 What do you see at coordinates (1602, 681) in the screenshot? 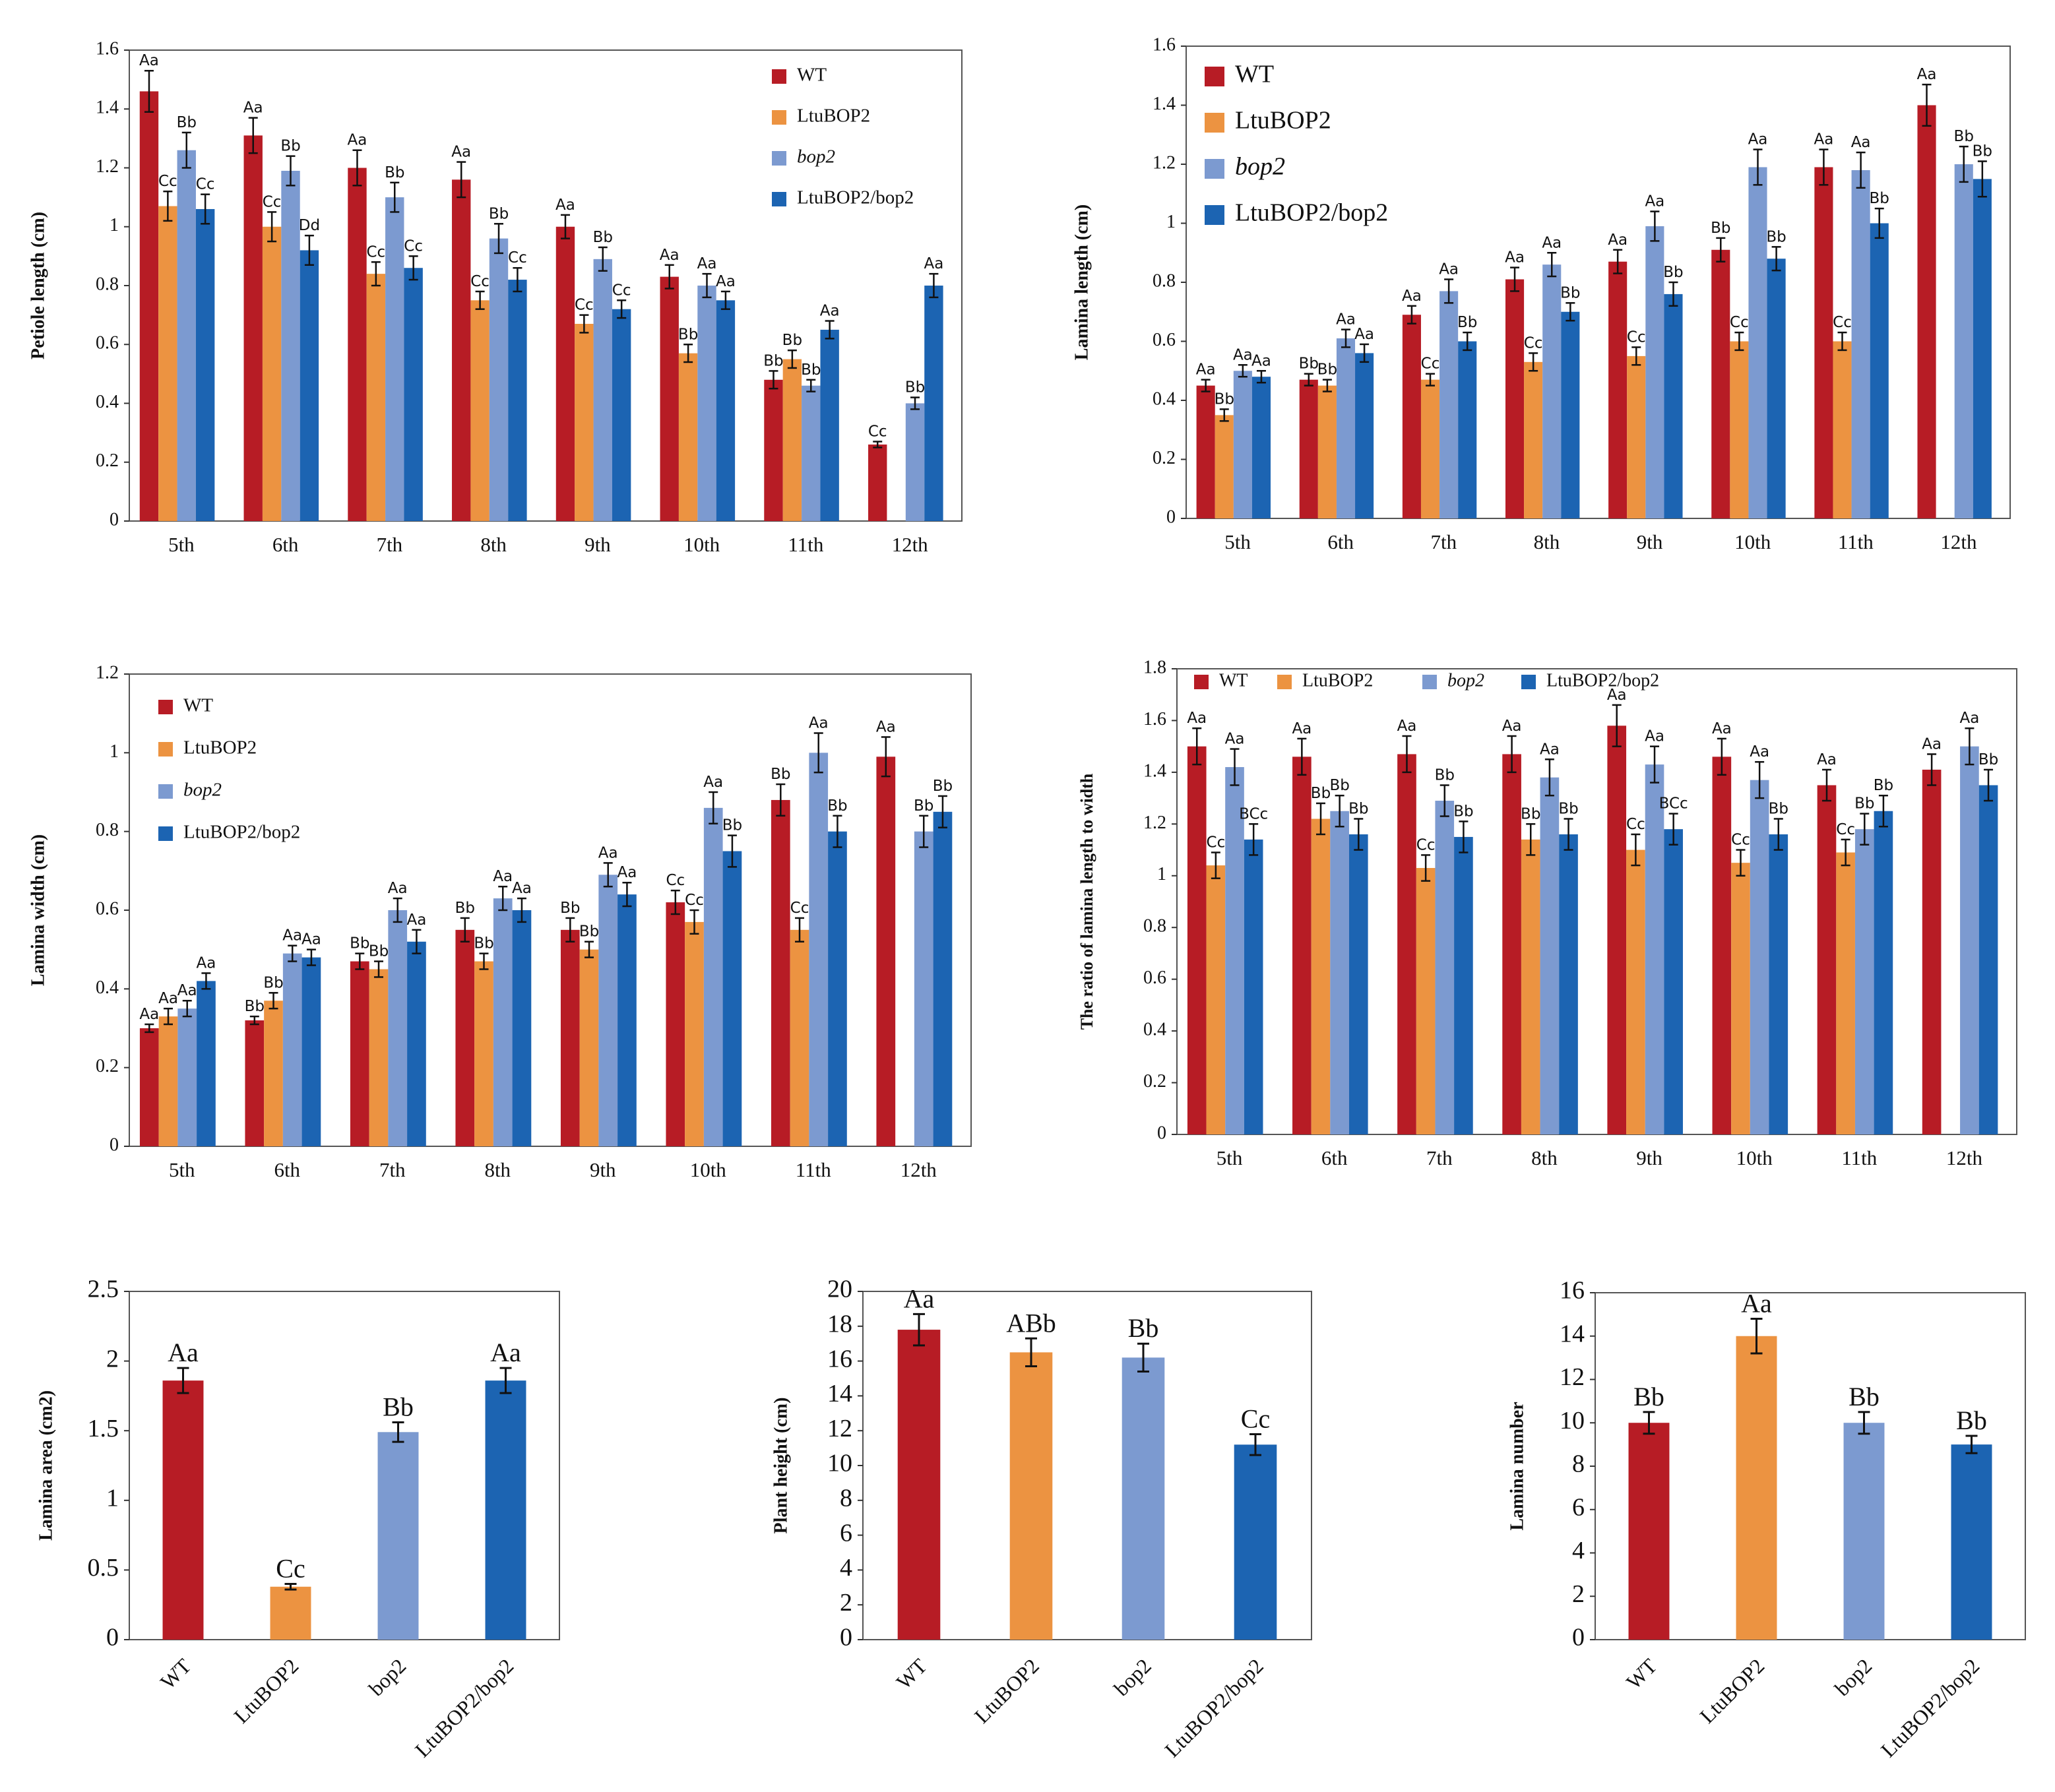
I see `legend-label-ltubop2-bop2: LtuBOP2/bop2` at bounding box center [1602, 681].